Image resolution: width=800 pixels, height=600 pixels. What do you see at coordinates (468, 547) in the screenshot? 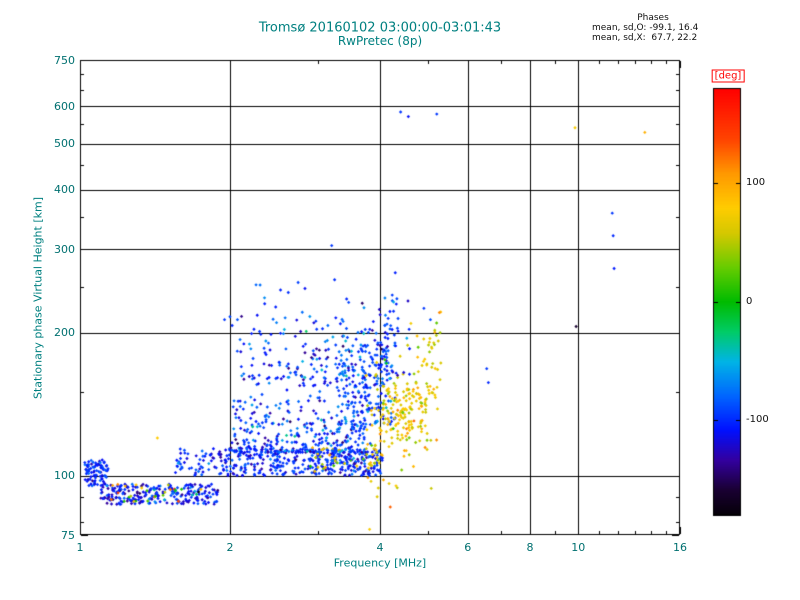
I see `x-tick-label-6: 6` at bounding box center [468, 547].